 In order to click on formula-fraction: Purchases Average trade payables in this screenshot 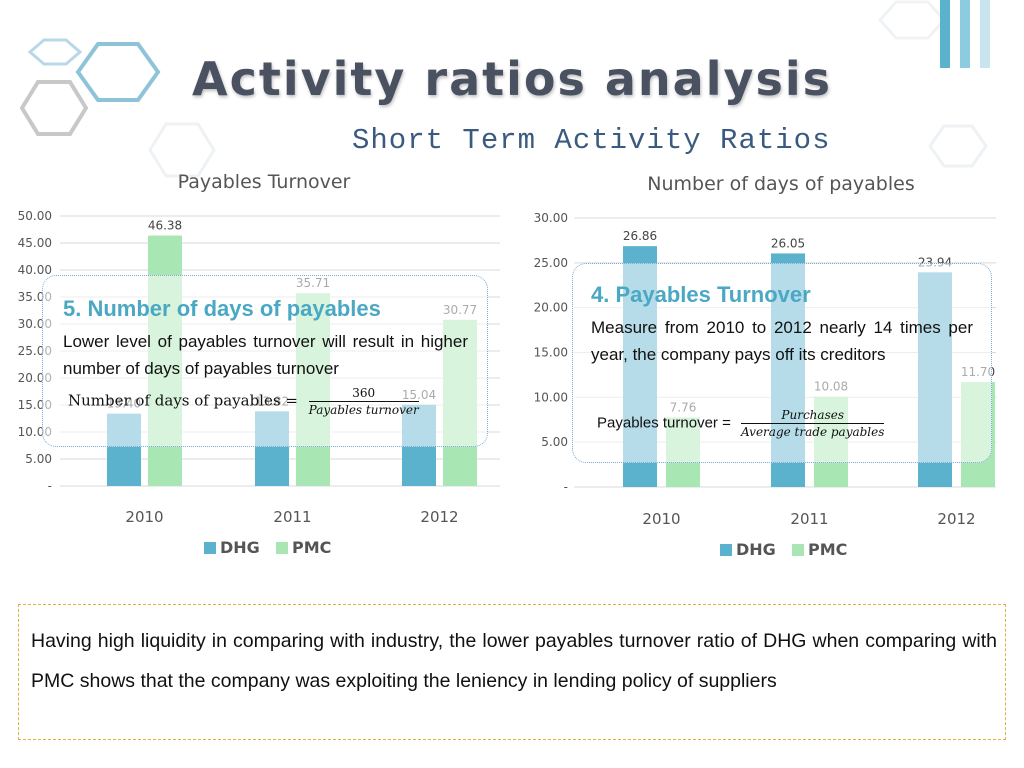, I will do `click(813, 423)`.